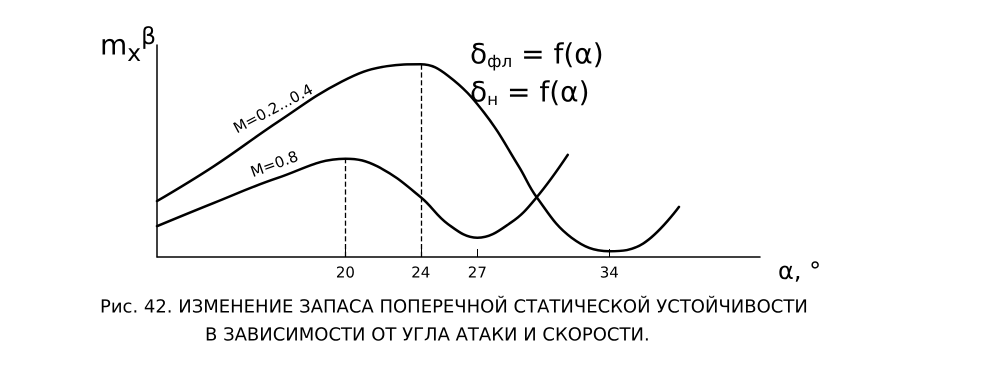  I want to click on text: В ЗАВИСИМОСТИ ОТ УГЛА АТАКИ И СКОРОСТИ., so click(427, 335).